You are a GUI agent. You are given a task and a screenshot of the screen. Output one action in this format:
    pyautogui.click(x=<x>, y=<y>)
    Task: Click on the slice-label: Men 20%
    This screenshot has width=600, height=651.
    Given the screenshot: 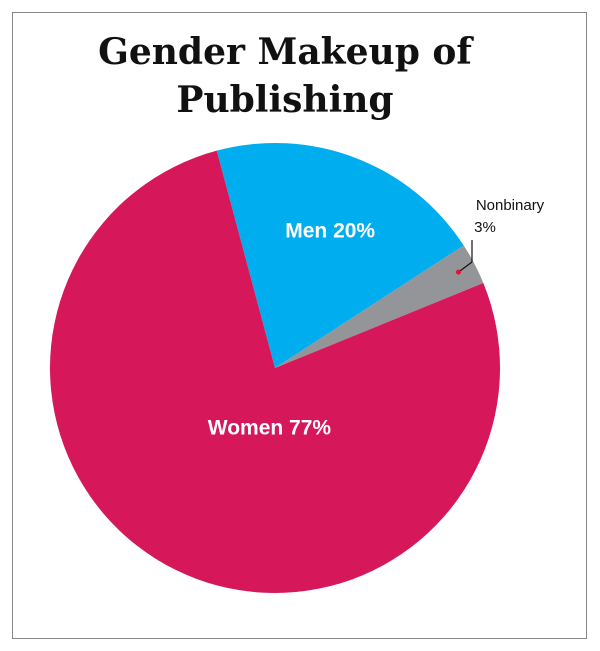 What is the action you would take?
    pyautogui.click(x=330, y=230)
    